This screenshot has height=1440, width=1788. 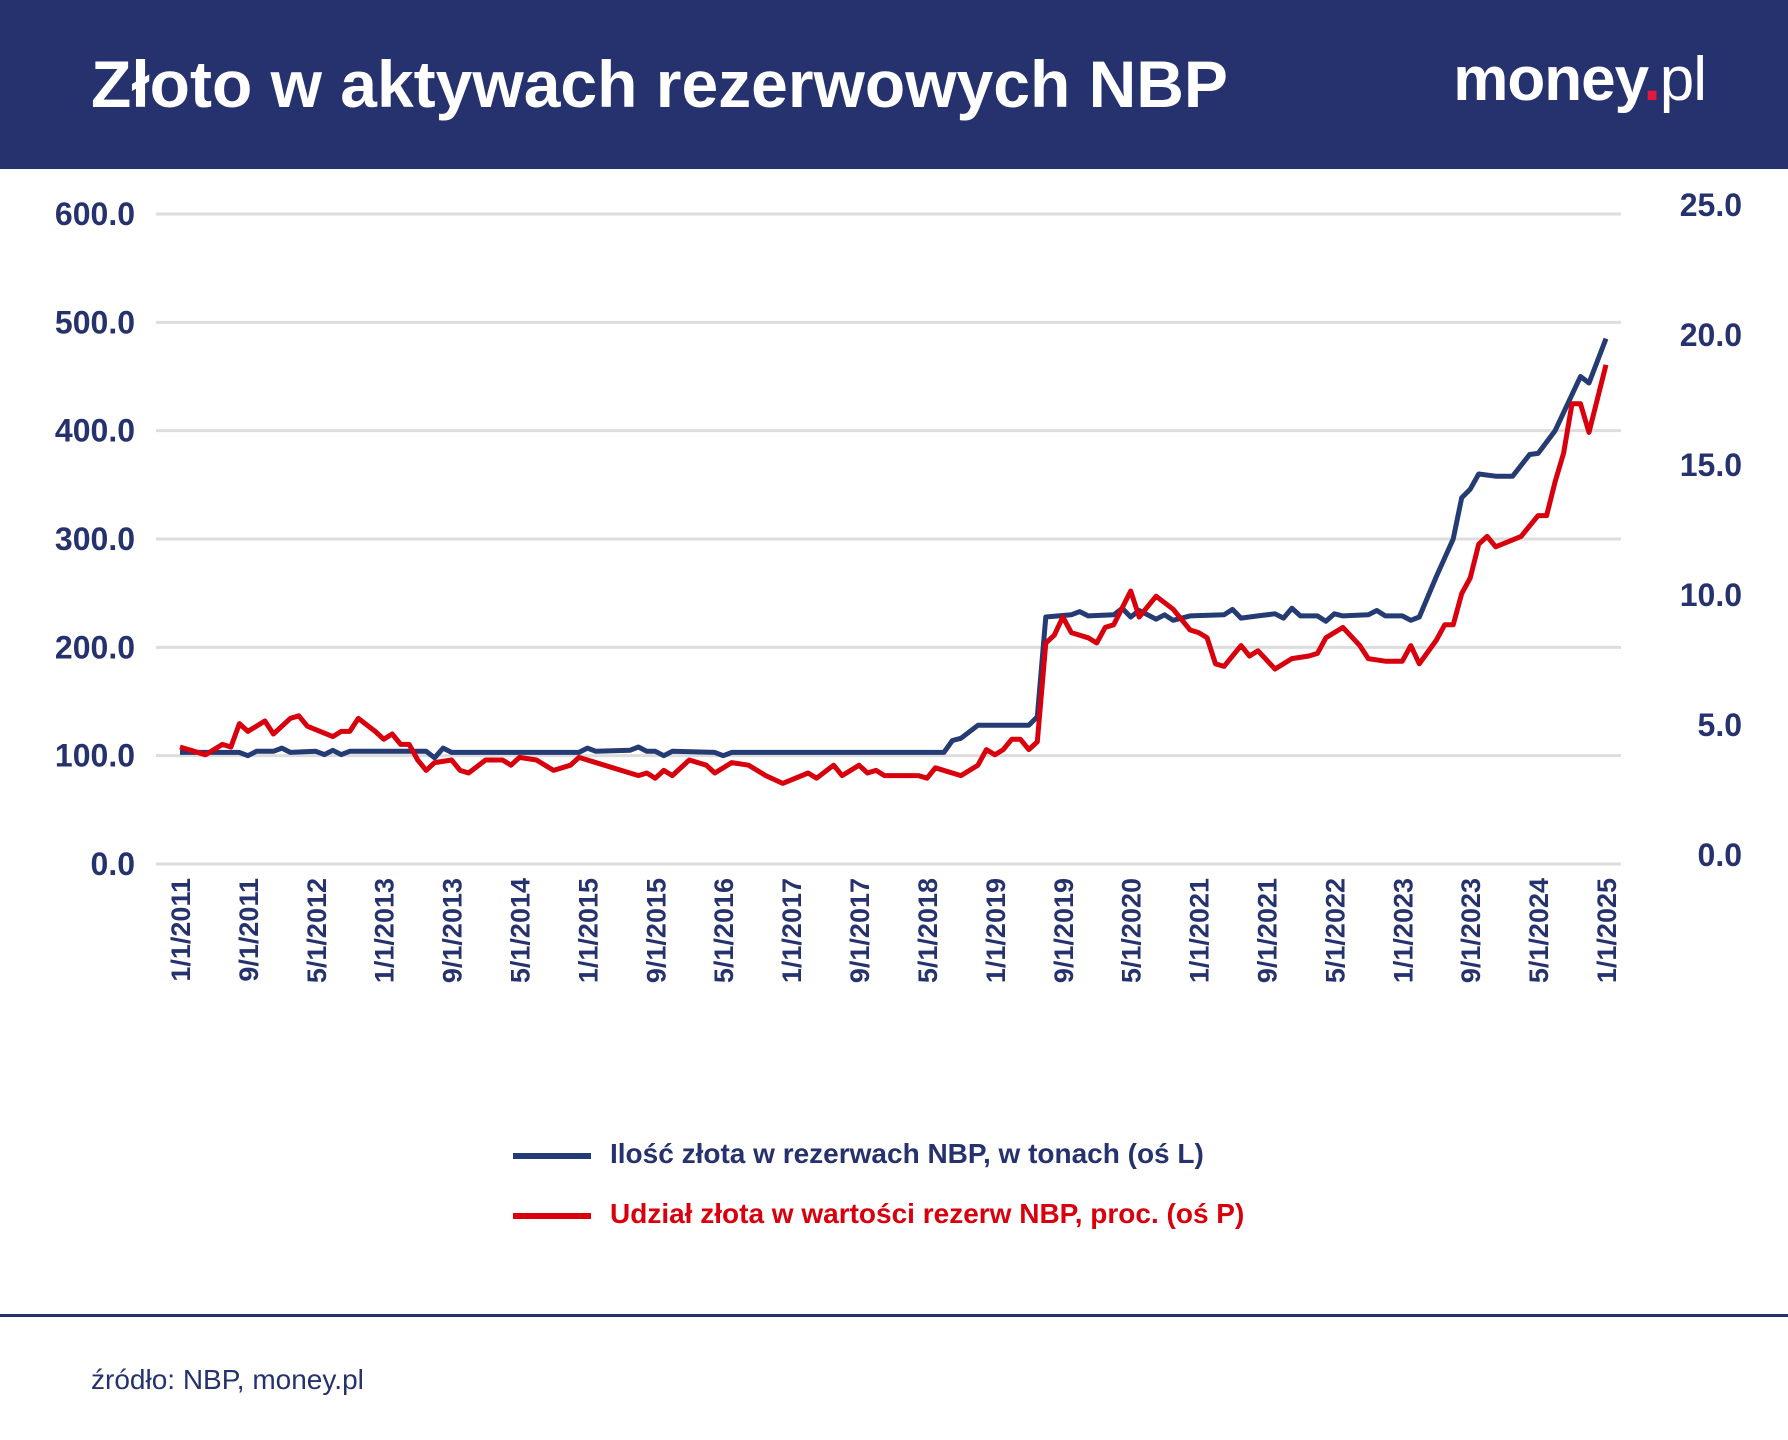 I want to click on y-right-tick-label: 25.0, so click(x=1711, y=205).